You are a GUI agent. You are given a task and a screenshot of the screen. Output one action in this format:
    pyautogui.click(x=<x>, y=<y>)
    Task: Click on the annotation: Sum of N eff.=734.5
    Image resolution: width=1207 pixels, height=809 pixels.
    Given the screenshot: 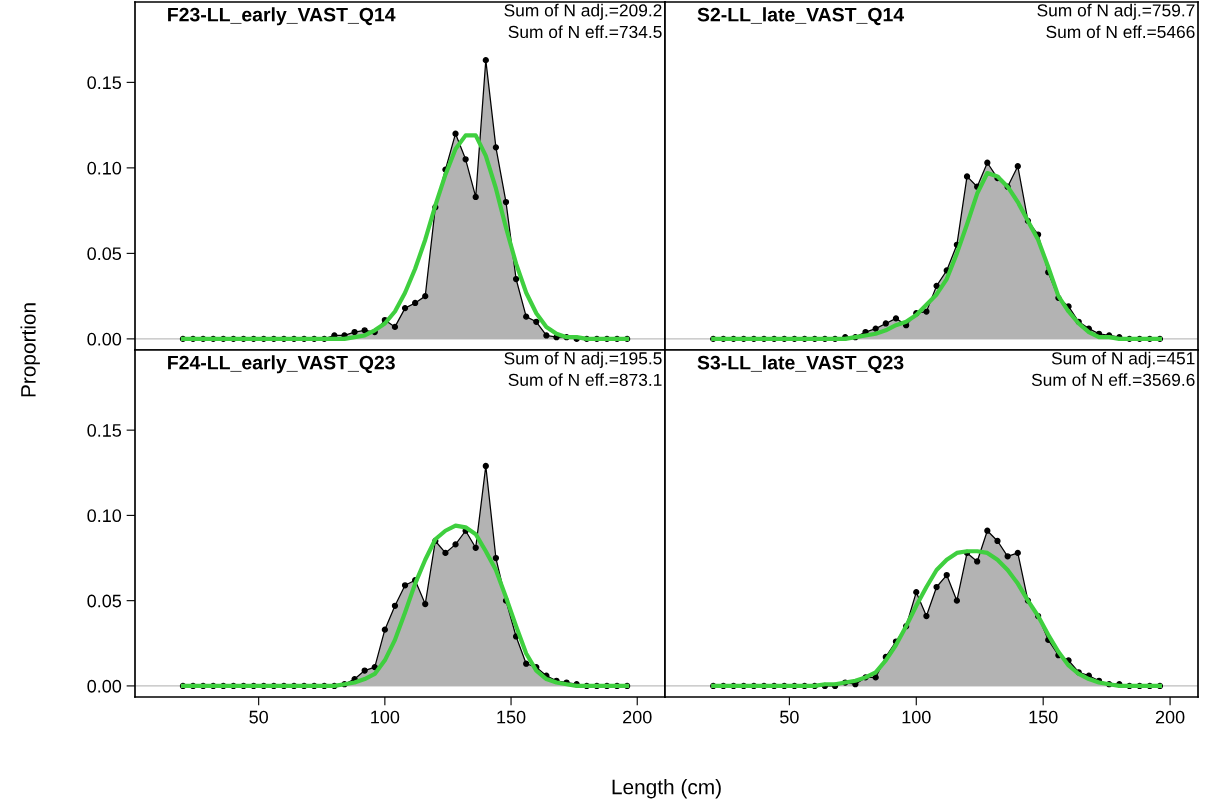 What is the action you would take?
    pyautogui.click(x=585, y=32)
    